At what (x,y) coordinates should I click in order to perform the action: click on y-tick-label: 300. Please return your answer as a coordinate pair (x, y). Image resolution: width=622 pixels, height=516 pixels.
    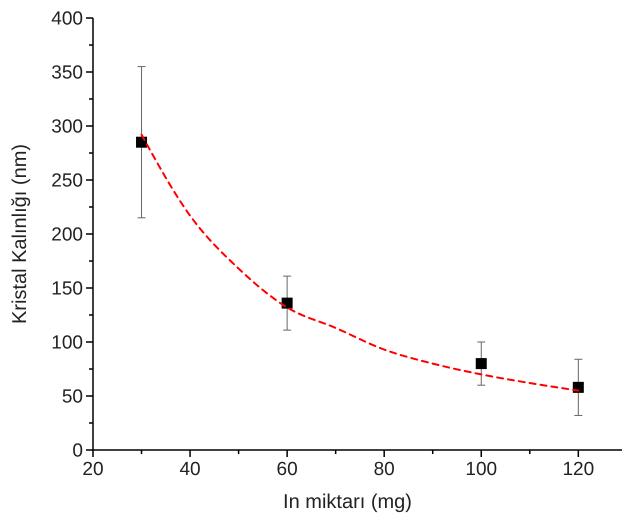
    Looking at the image, I should click on (67, 127).